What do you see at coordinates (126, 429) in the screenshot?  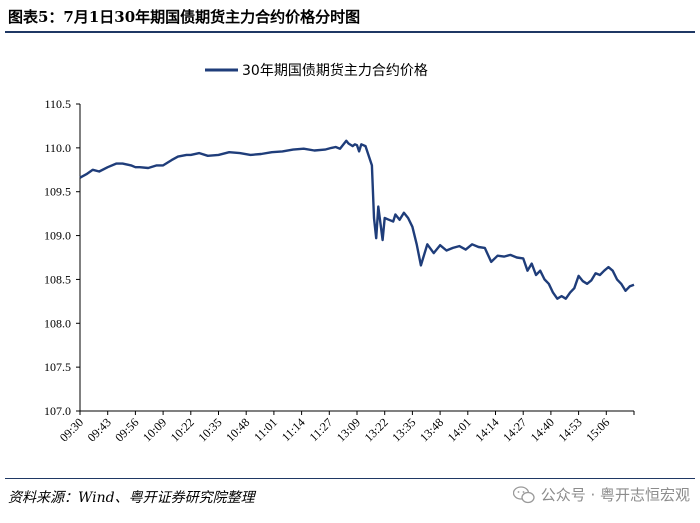 I see `x-tick-label: 09:56` at bounding box center [126, 429].